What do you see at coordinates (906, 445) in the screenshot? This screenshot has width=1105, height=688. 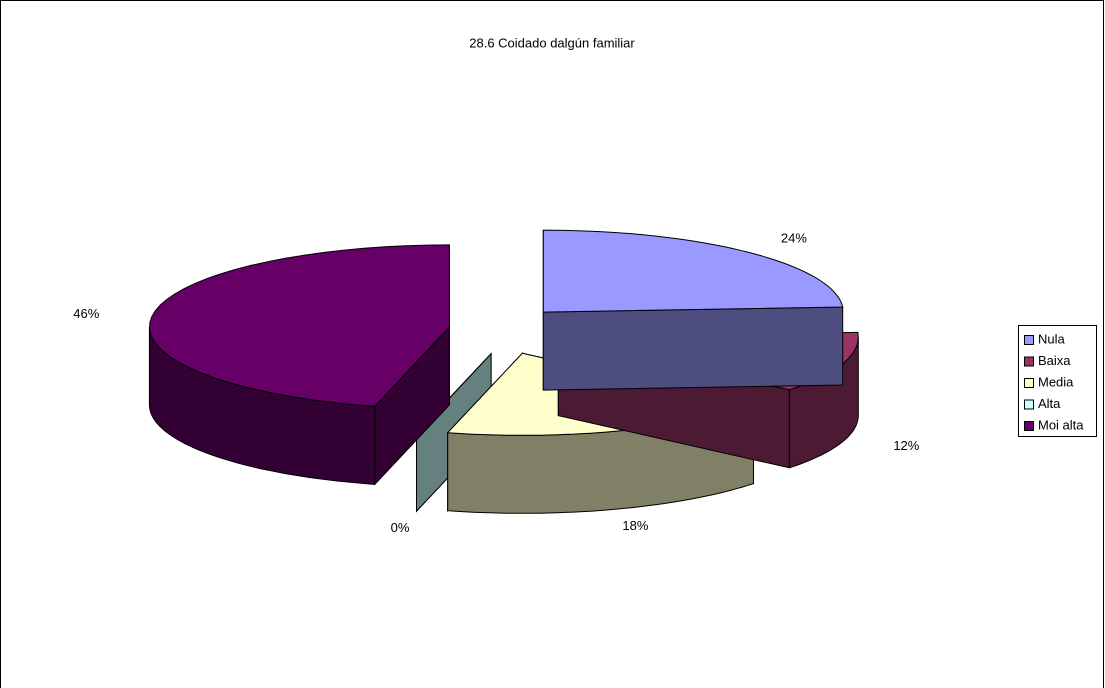 I see `data-label: 12%` at bounding box center [906, 445].